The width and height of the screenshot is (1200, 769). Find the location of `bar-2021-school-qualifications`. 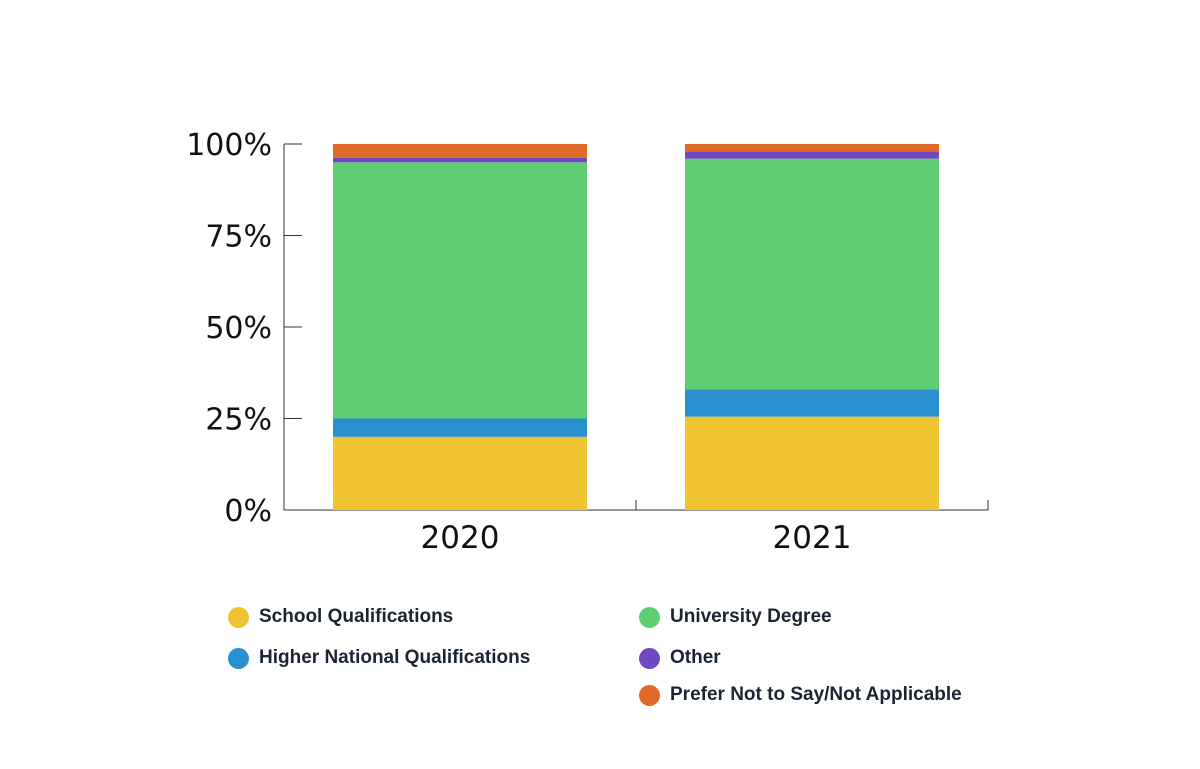

bar-2021-school-qualifications is located at coordinates (812, 463).